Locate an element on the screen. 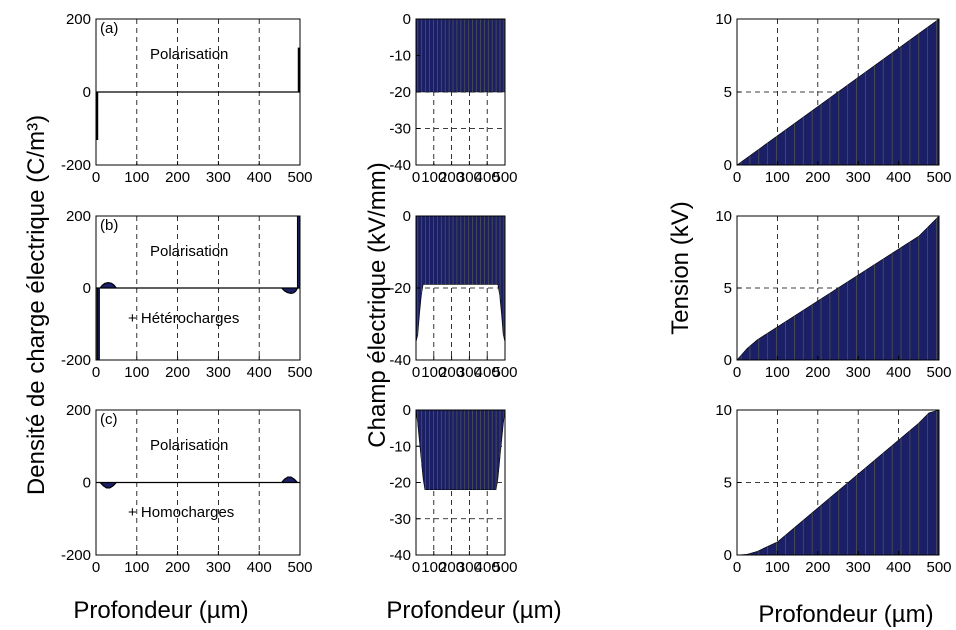  series-b-charge is located at coordinates (198, 288).